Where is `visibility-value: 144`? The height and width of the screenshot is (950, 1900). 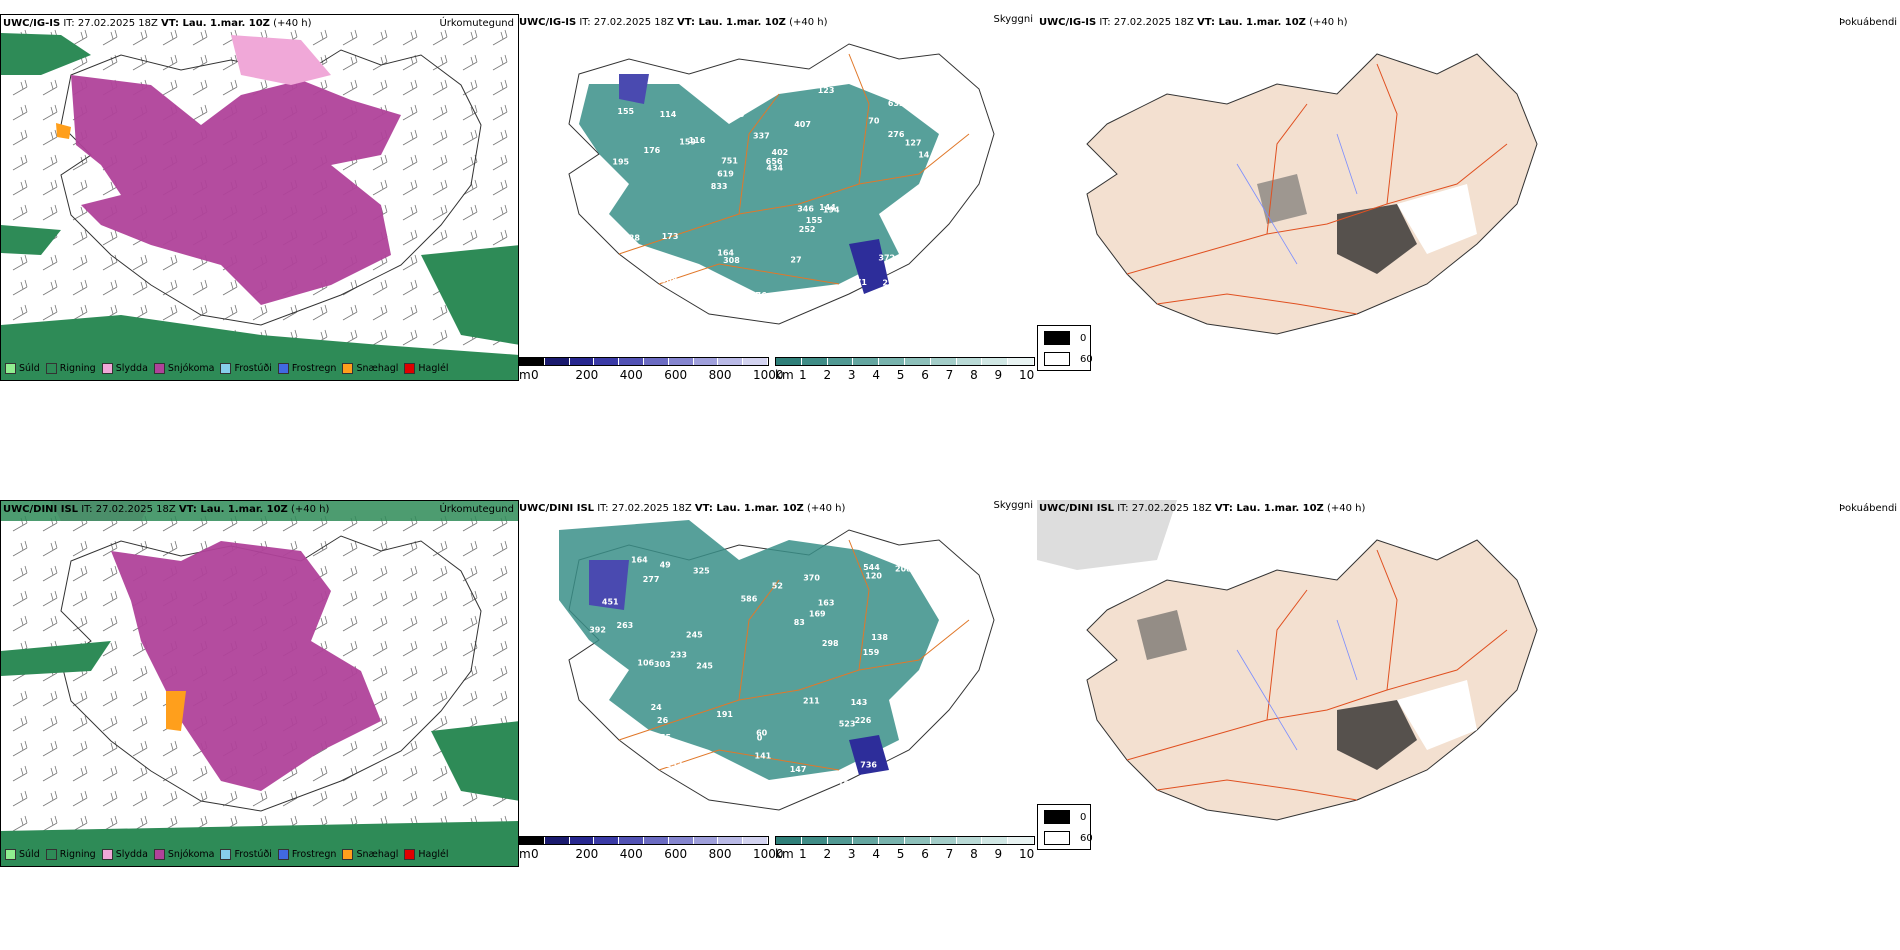
visibility-value: 144 is located at coordinates (827, 207).